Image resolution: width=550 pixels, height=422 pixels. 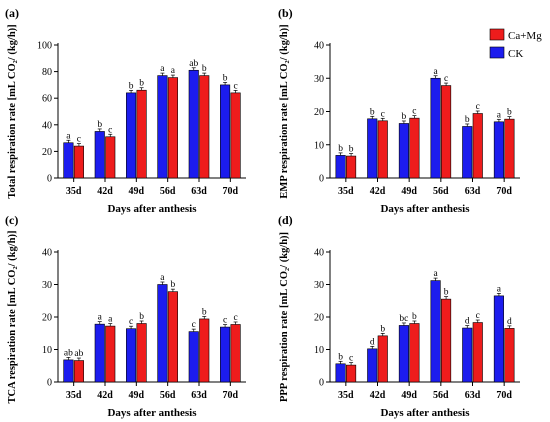 I want to click on significance-letter: bc, so click(x=403, y=319).